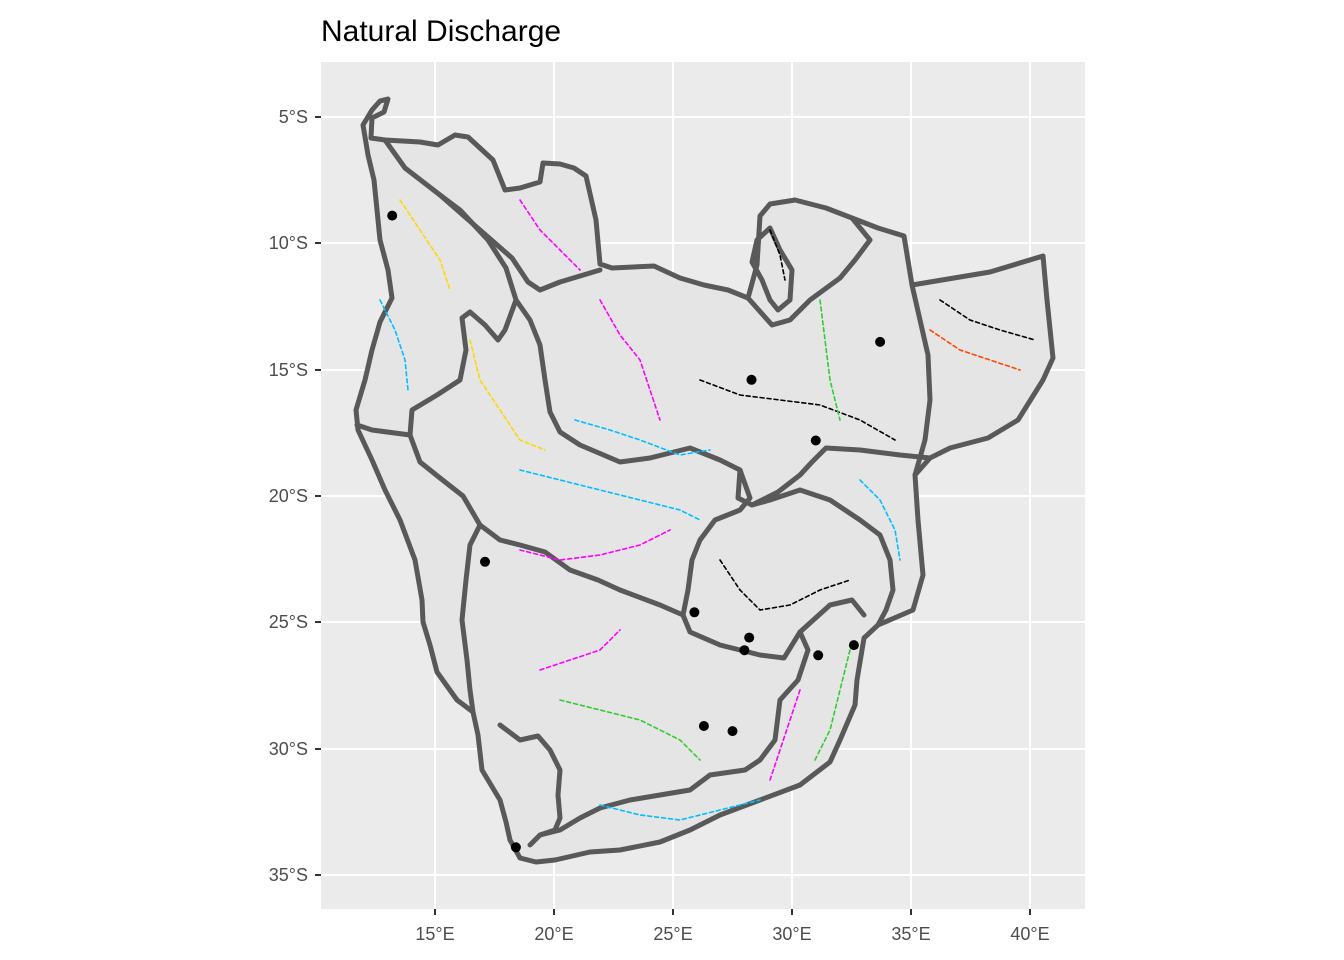  What do you see at coordinates (910, 934) in the screenshot?
I see `x-tick-label: 35°E` at bounding box center [910, 934].